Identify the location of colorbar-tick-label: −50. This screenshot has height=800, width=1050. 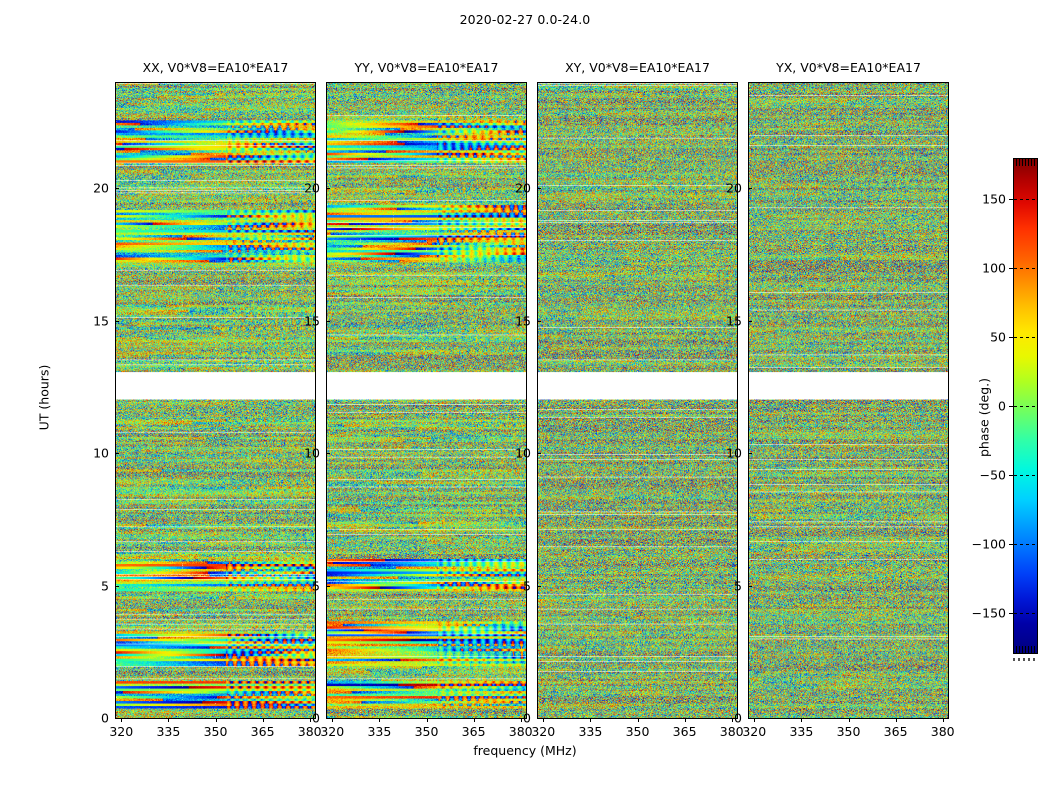
(992, 475).